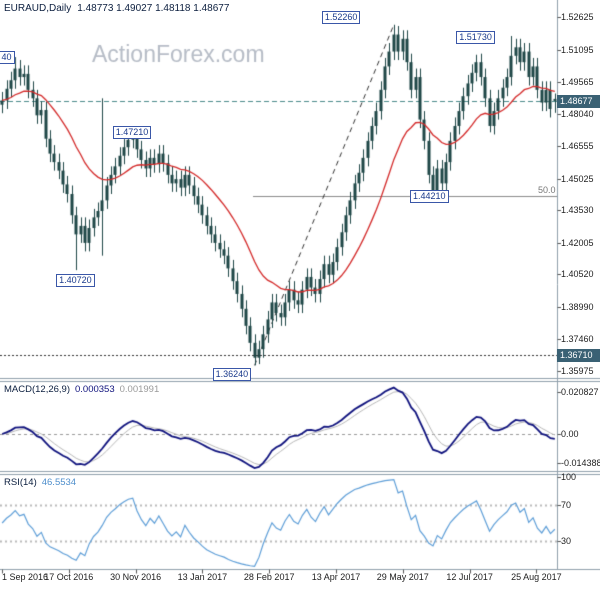 The width and height of the screenshot is (600, 600). What do you see at coordinates (577, 306) in the screenshot?
I see `y-axis-price-label: 1.38990` at bounding box center [577, 306].